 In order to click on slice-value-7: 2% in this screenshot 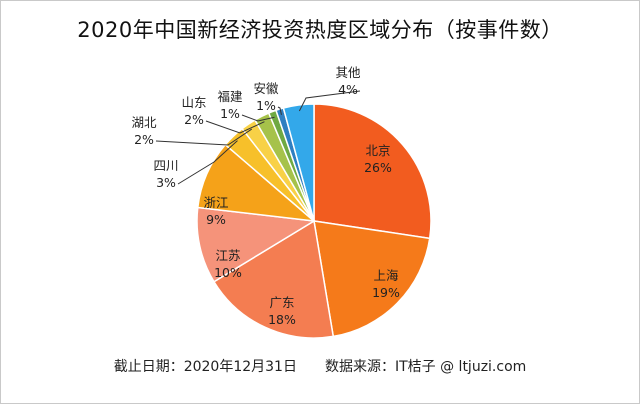, I will do `click(144, 139)`.